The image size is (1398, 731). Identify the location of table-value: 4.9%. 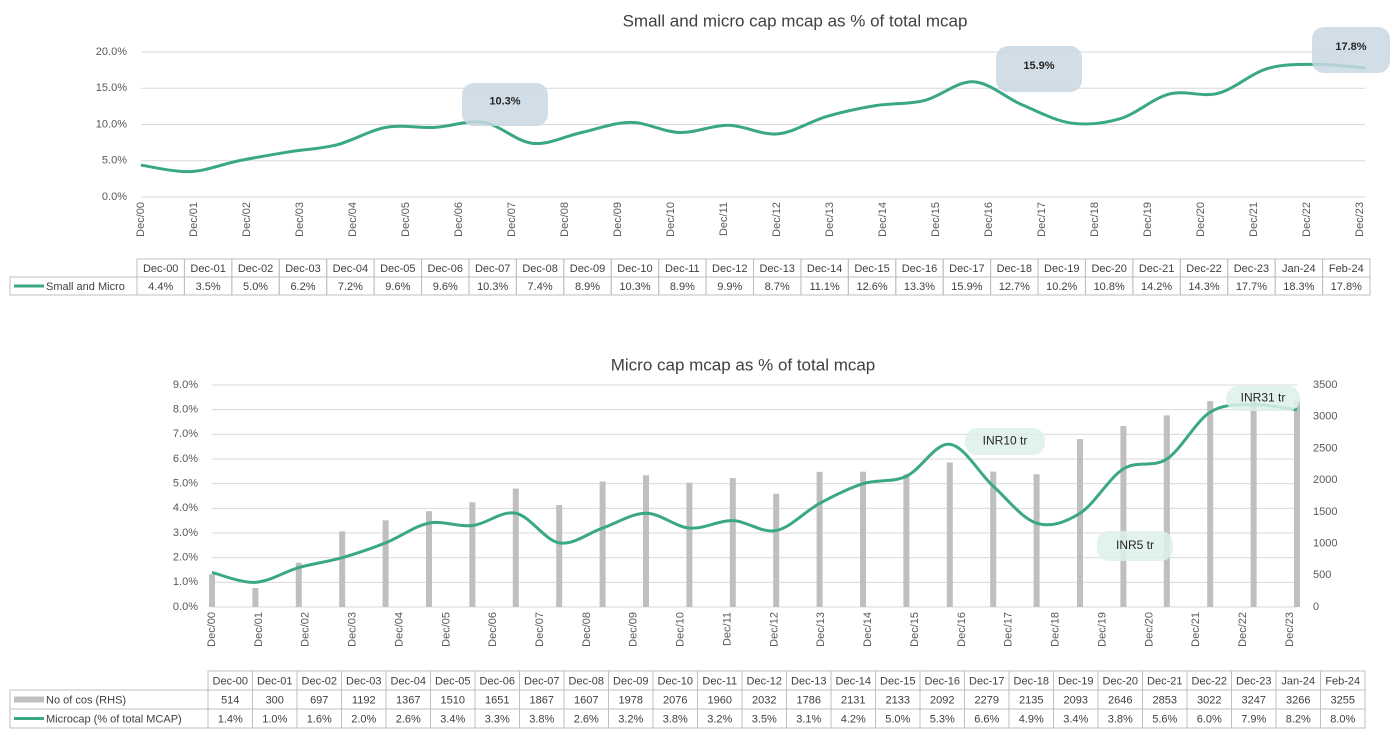
(1031, 719).